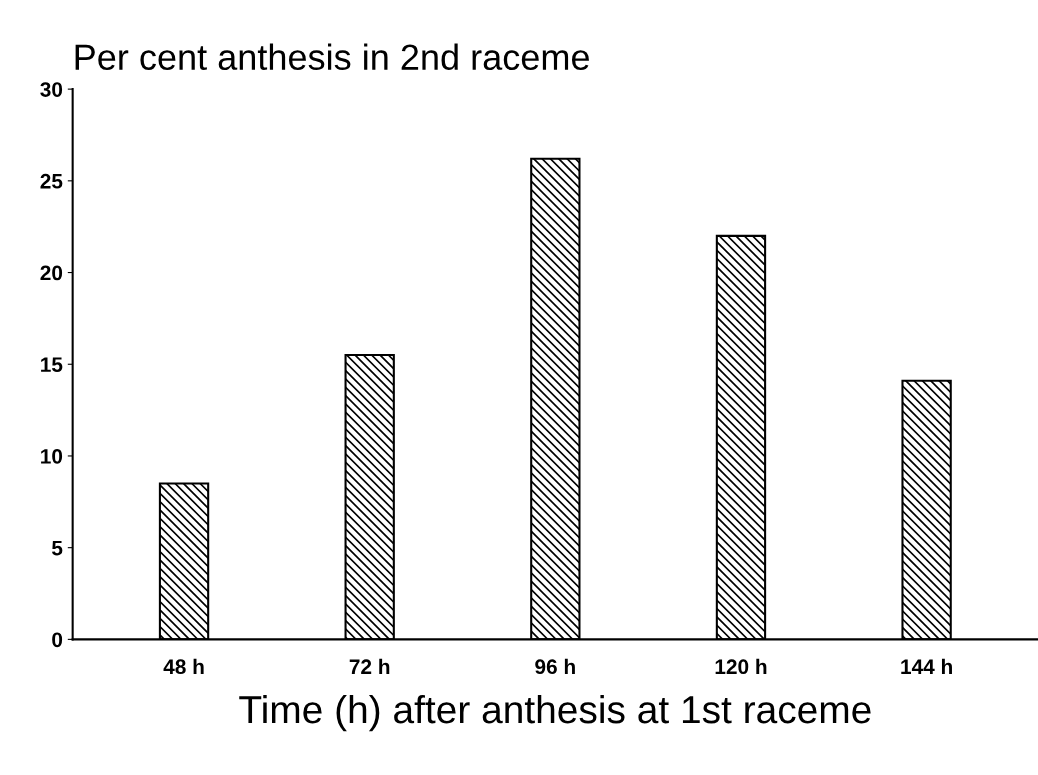  Describe the element at coordinates (332, 57) in the screenshot. I see `chart-title: Per cent anthesis in 2nd raceme` at that location.